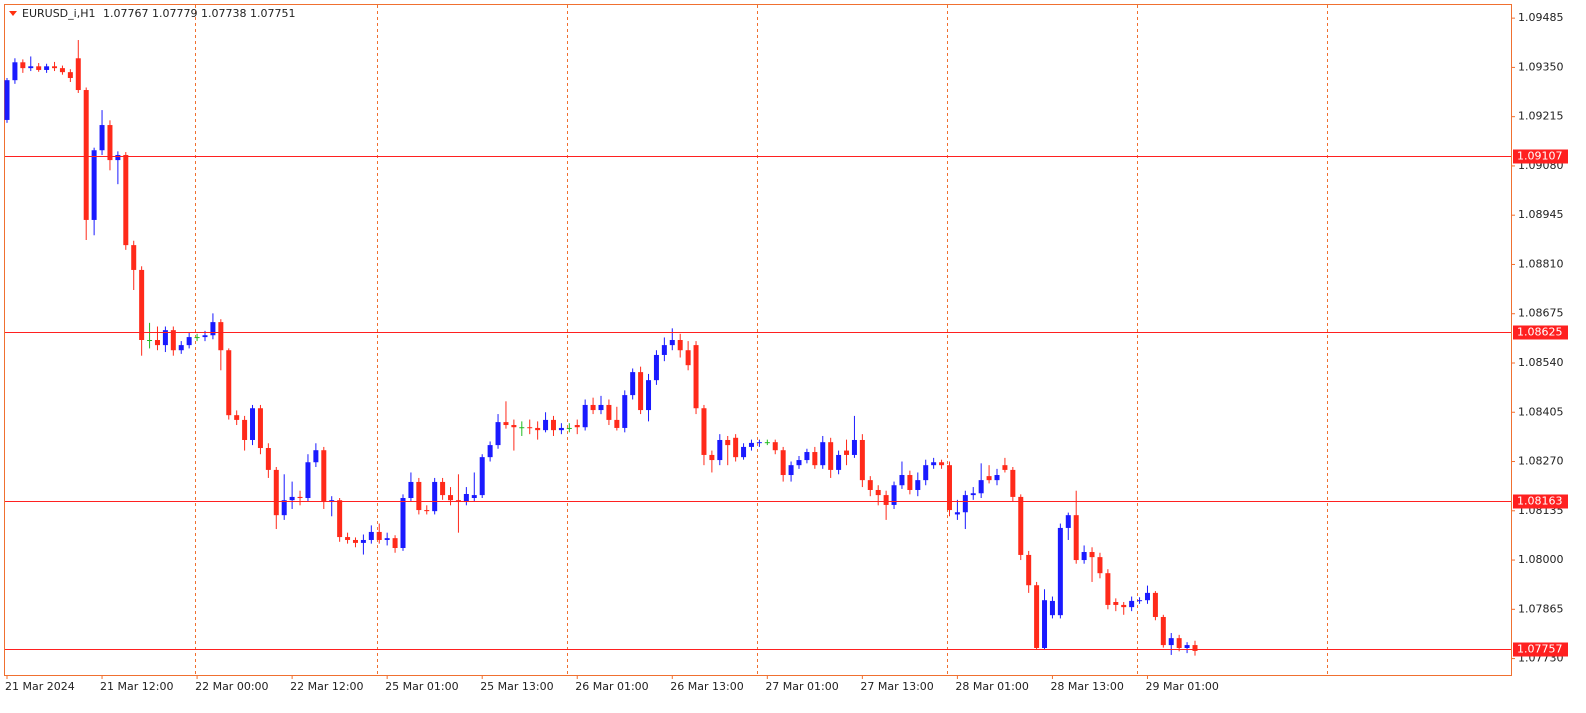 Image resolution: width=1586 pixels, height=713 pixels. What do you see at coordinates (1540, 501) in the screenshot?
I see `level-label: 1.08163` at bounding box center [1540, 501].